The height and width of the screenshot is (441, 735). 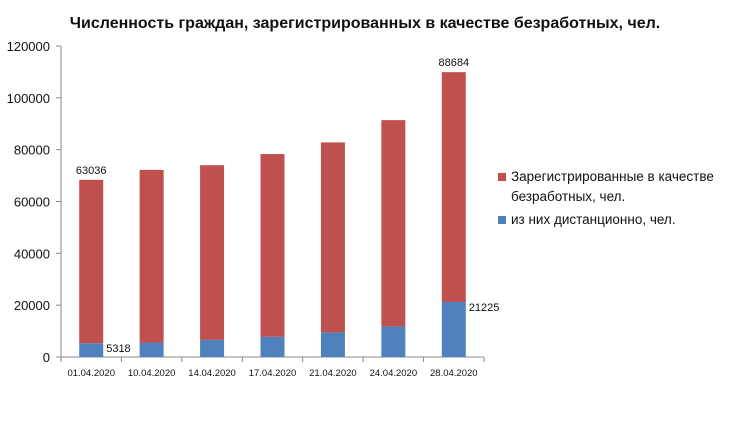 I want to click on data-label: 5318, so click(x=118, y=349).